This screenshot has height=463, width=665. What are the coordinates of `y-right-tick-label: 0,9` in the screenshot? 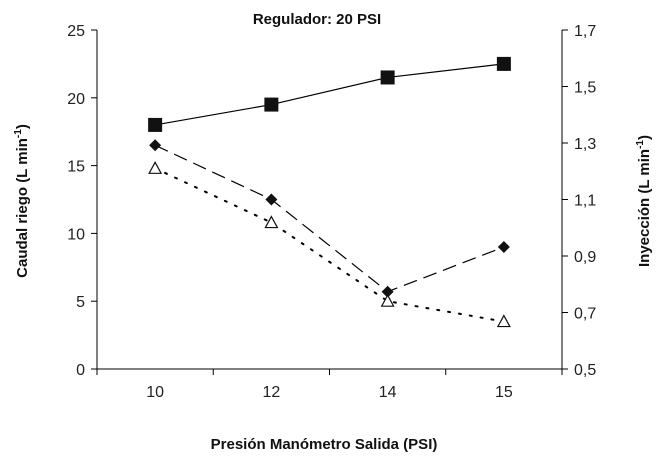 It's located at (585, 257).